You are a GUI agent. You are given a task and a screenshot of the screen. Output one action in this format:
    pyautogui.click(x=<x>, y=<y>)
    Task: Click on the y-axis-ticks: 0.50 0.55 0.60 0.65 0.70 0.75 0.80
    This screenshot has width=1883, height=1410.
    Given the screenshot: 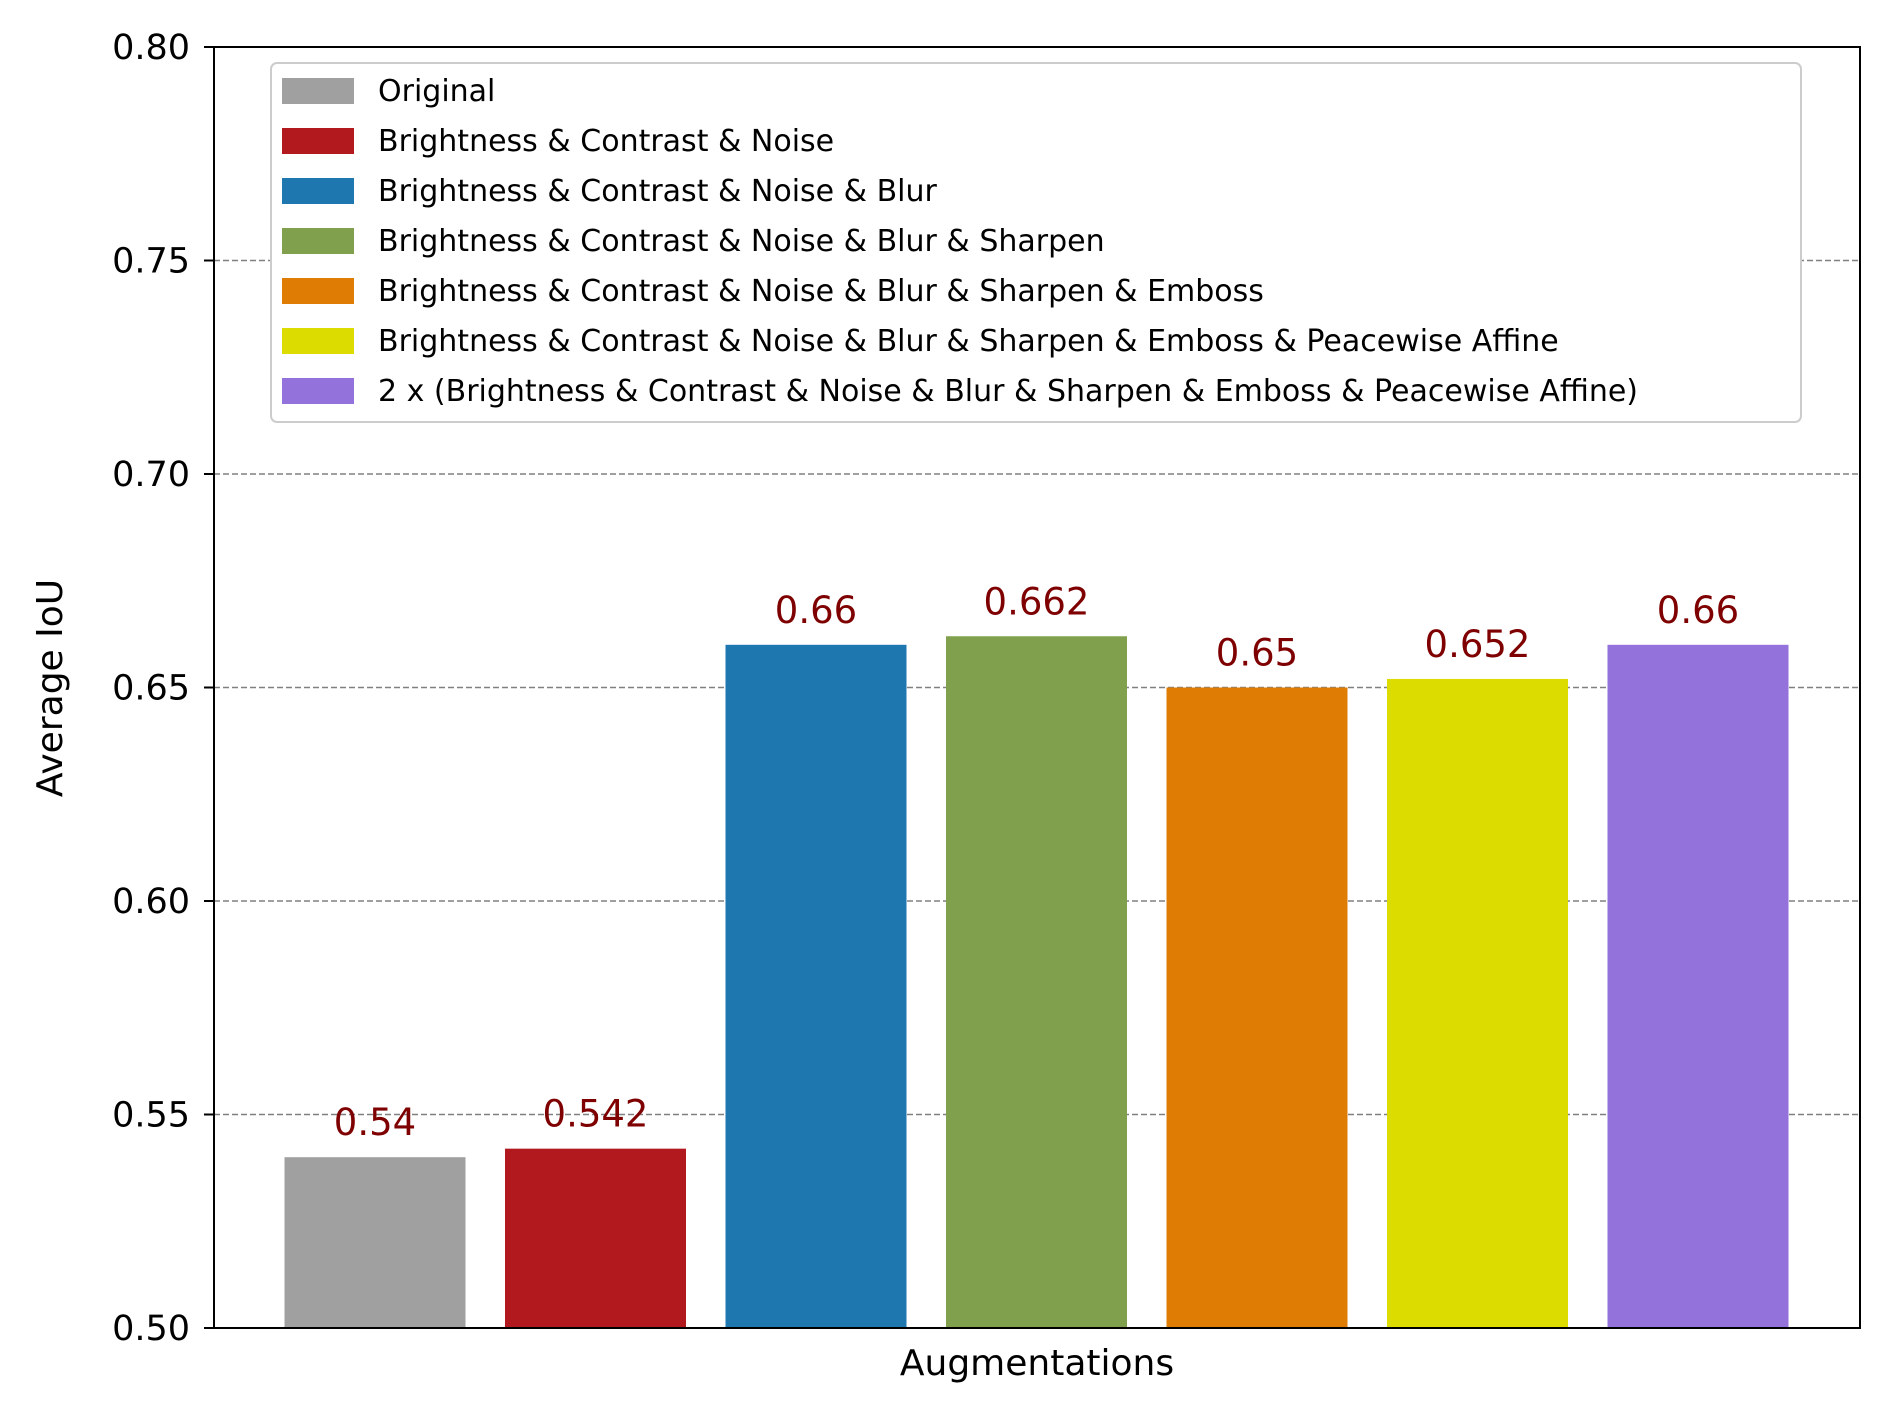 What is the action you would take?
    pyautogui.click(x=163, y=688)
    